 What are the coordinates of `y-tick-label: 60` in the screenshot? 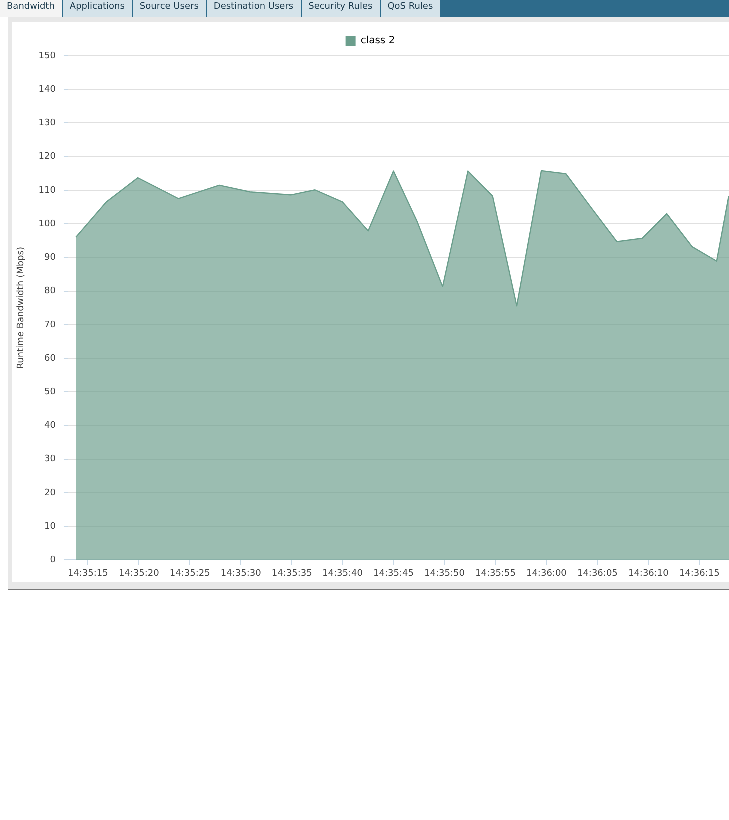 It's located at (50, 359).